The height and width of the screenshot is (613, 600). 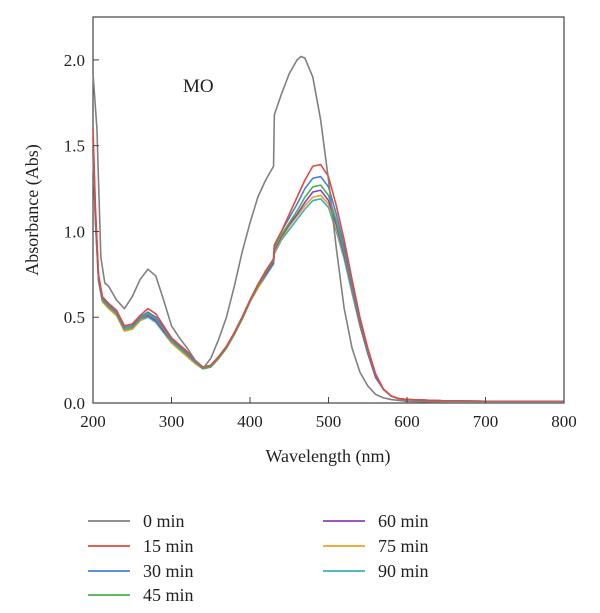 What do you see at coordinates (403, 521) in the screenshot?
I see `legend-label-60-min: 60 min` at bounding box center [403, 521].